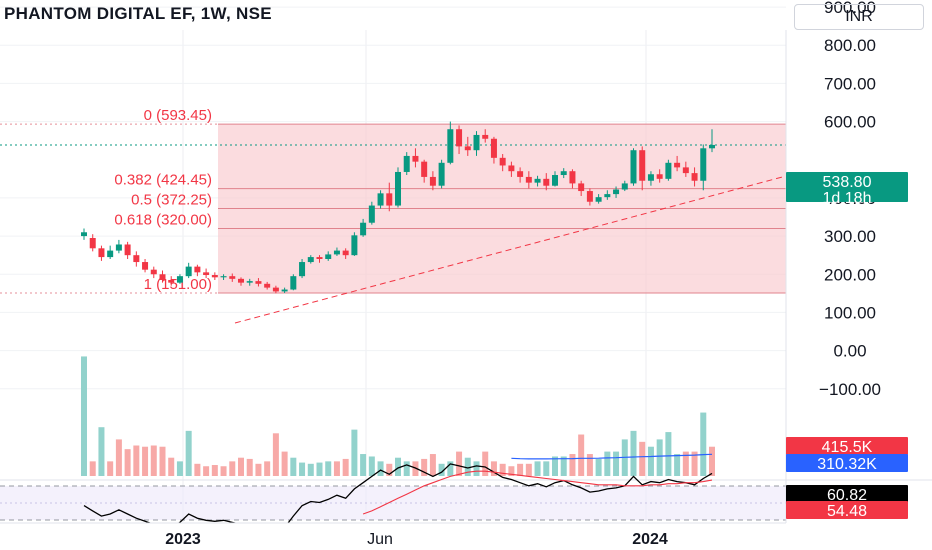  I want to click on rsi-ma-badge-text: 54.48, so click(847, 511).